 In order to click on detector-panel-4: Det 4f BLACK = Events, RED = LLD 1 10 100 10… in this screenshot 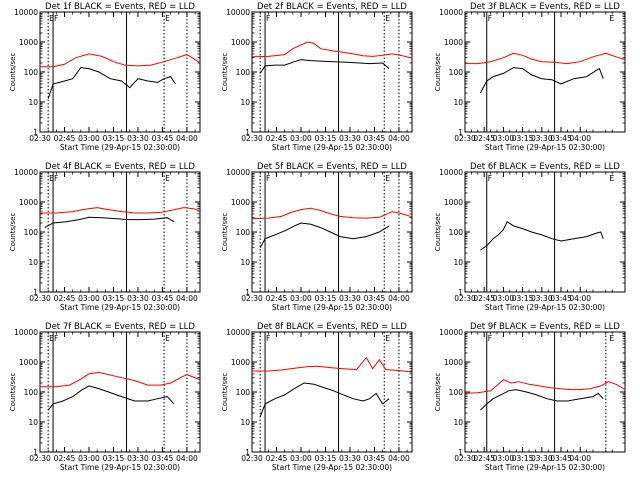, I will do `click(105, 237)`.